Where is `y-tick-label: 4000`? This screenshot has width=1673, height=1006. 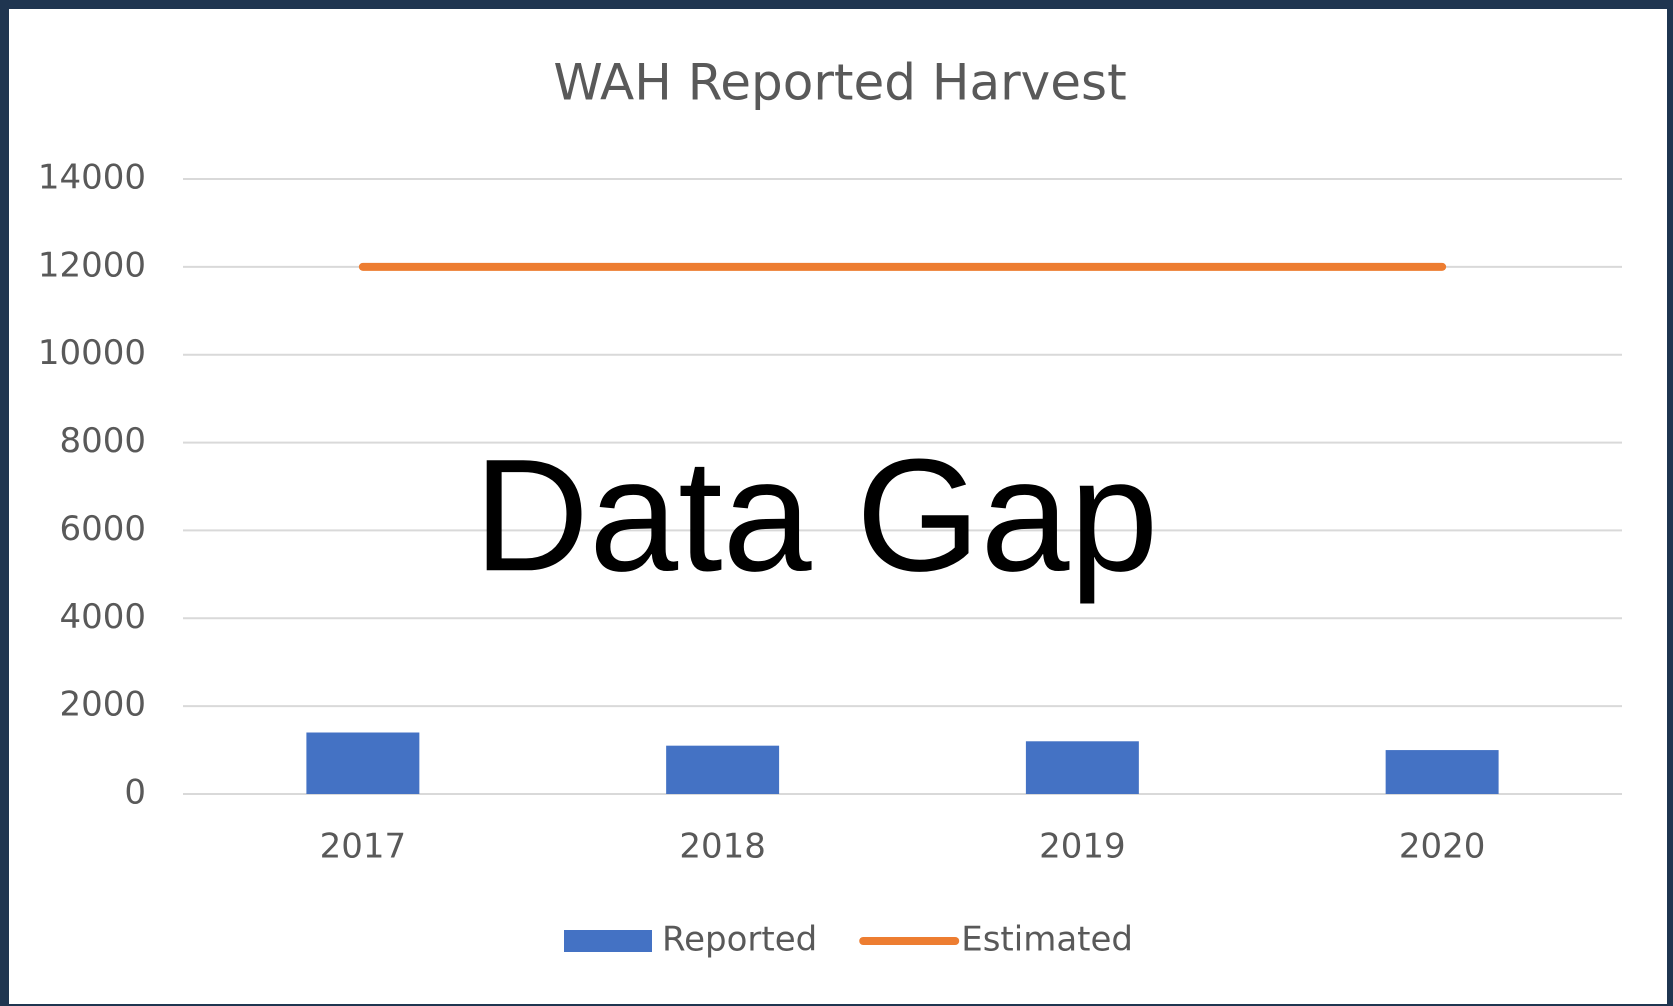 y-tick-label: 4000 is located at coordinates (102, 617).